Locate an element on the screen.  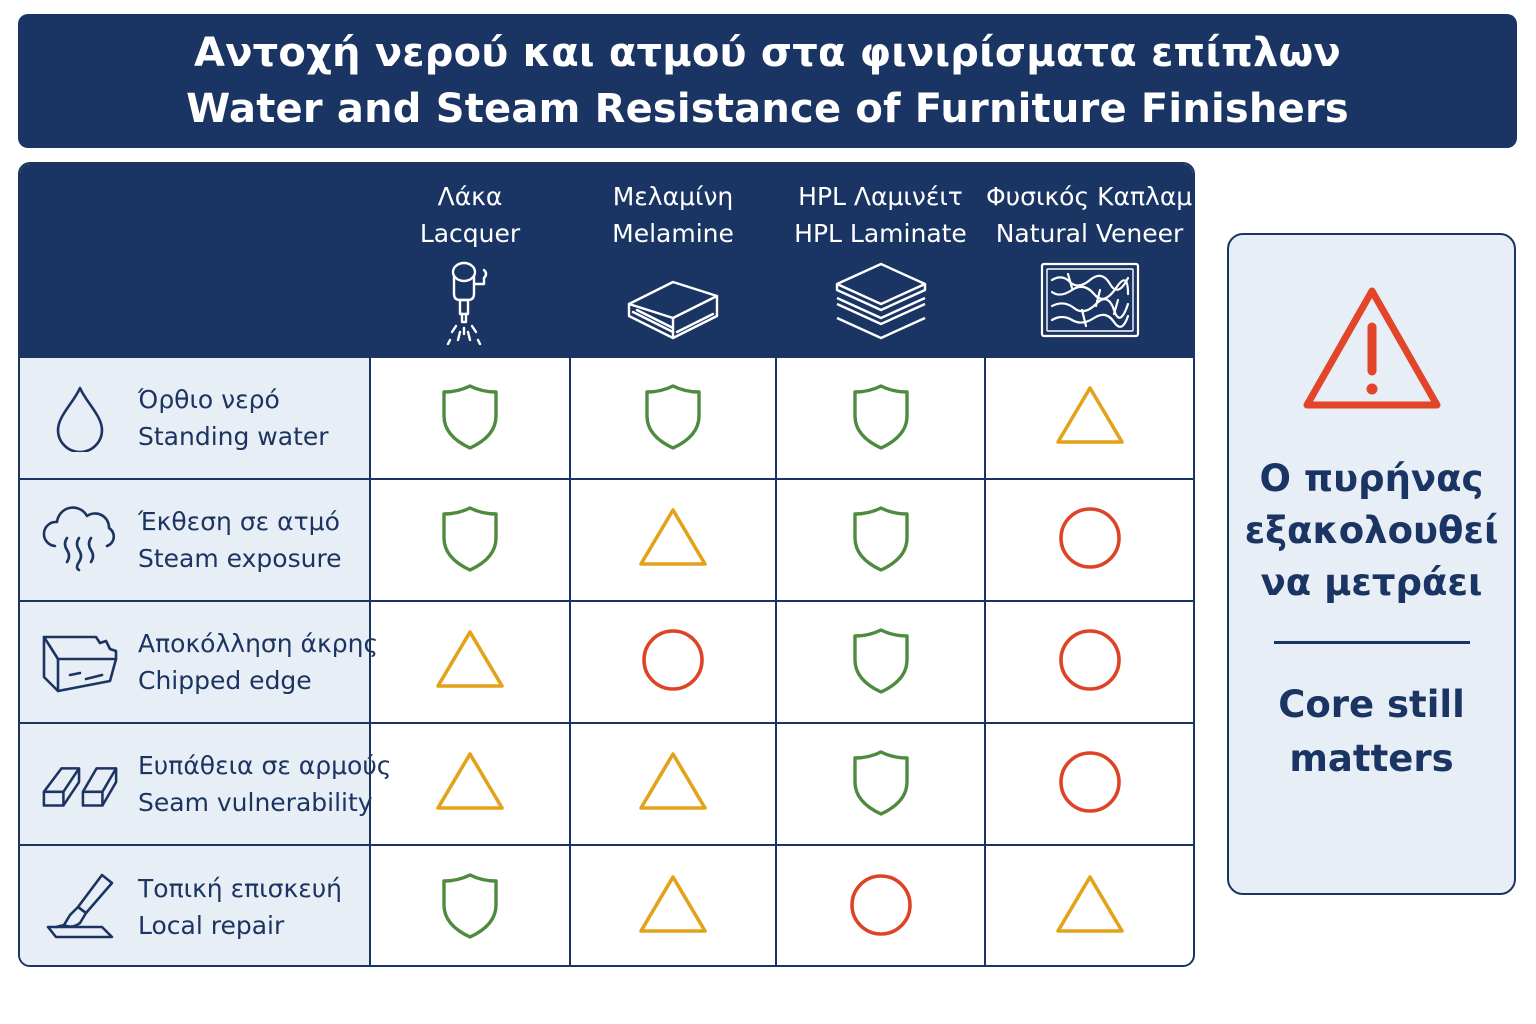
table-row: Όρθιο νερό Standing water is located at coordinates (606, 418).